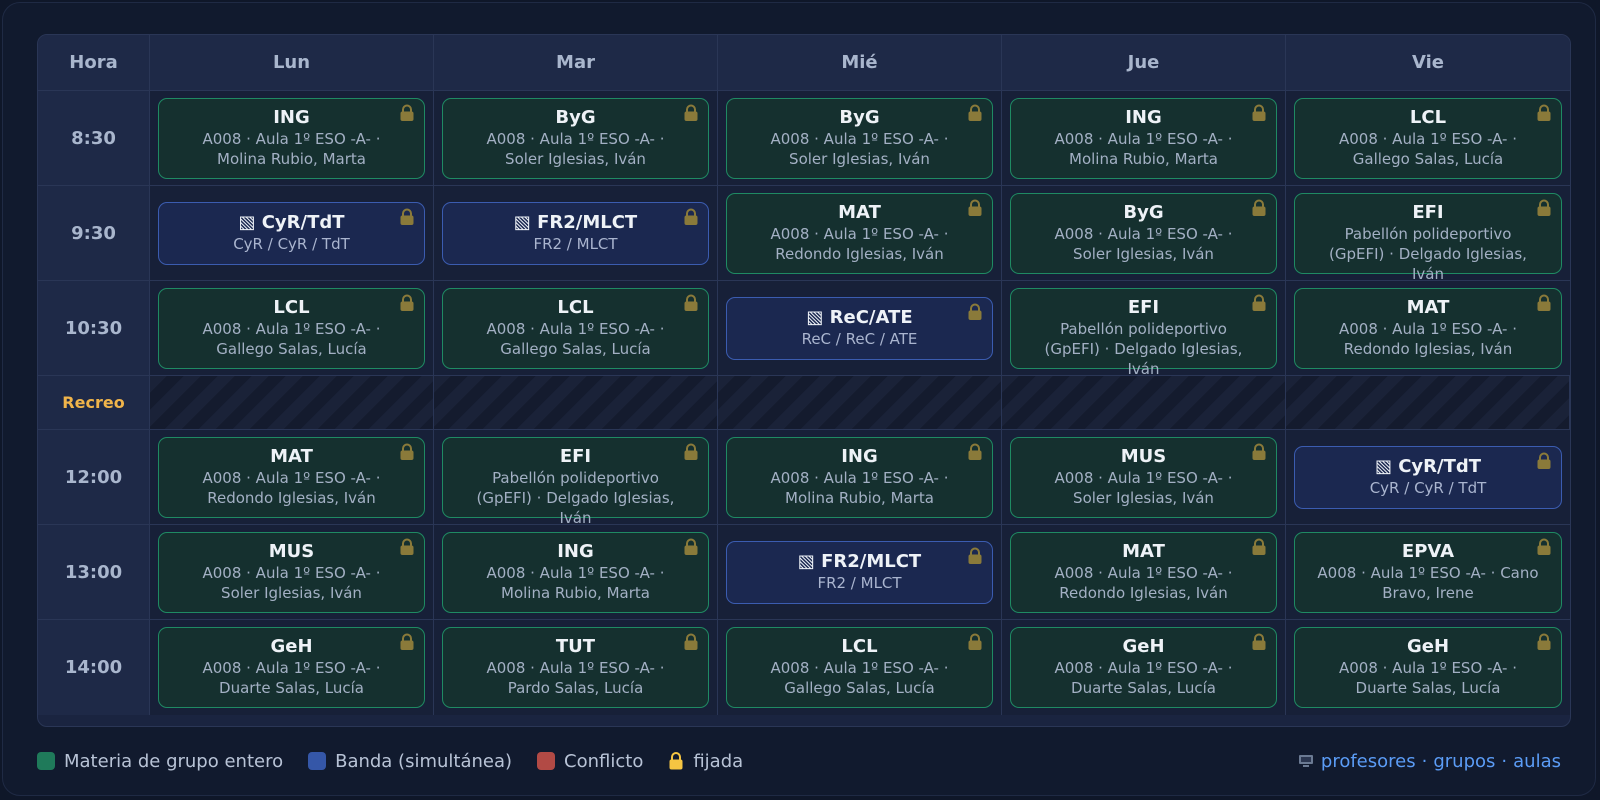 This screenshot has width=1600, height=800. I want to click on time-slot-label: 12:00, so click(94, 477).